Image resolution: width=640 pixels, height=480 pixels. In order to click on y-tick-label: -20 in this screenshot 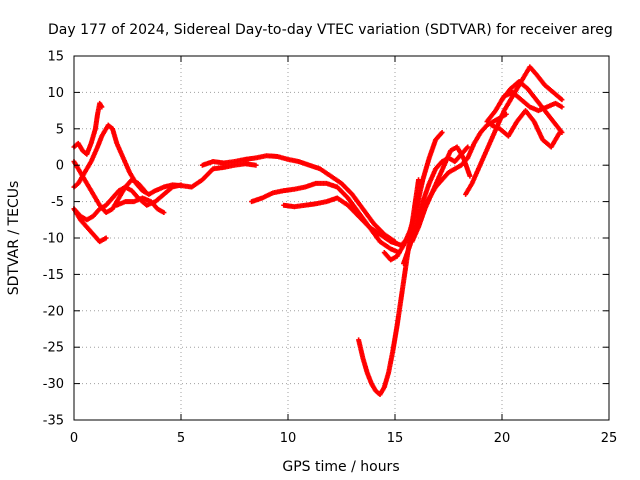, I will do `click(53, 311)`.